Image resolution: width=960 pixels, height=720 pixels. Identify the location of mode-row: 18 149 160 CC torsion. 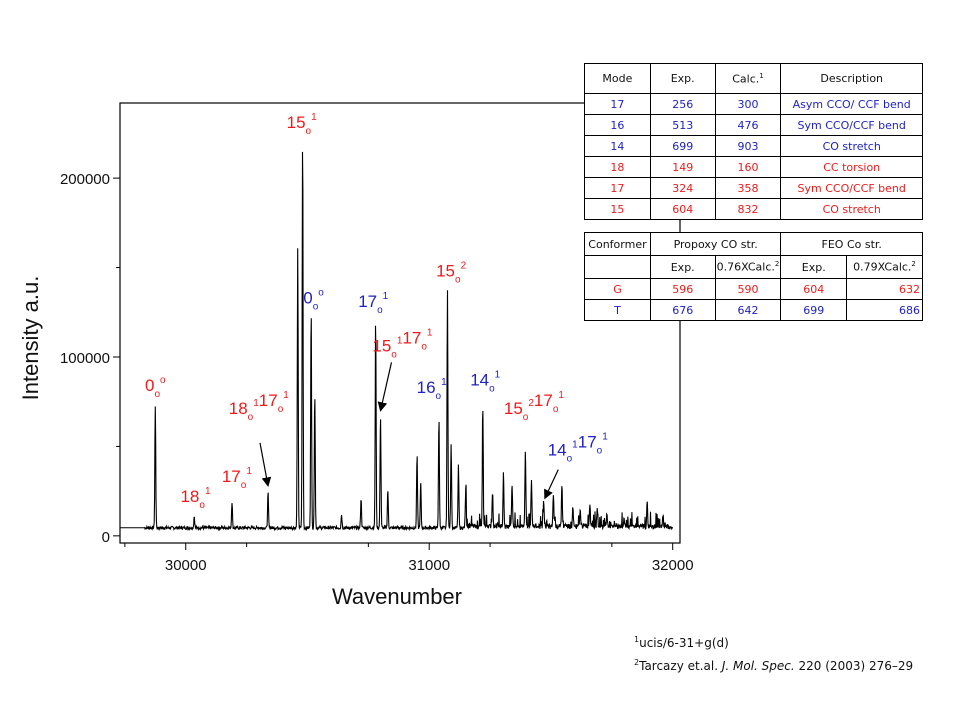
(753, 167).